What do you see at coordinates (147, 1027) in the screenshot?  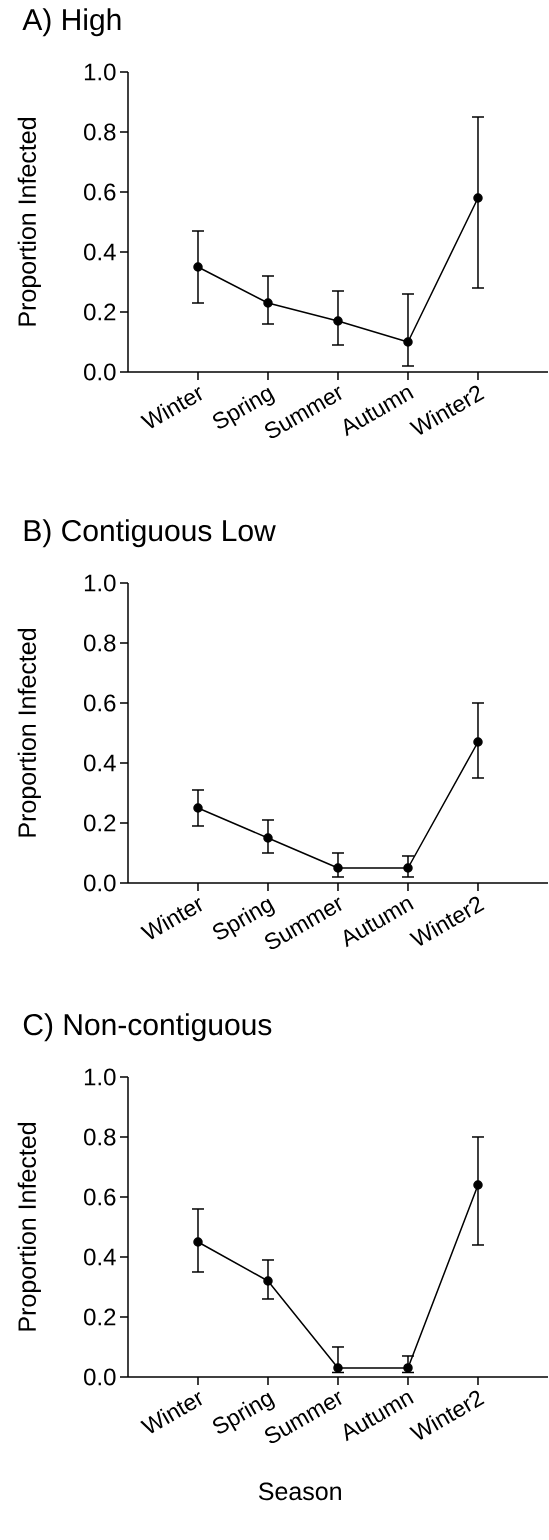 I see `chart-title: C) Non-contiguous` at bounding box center [147, 1027].